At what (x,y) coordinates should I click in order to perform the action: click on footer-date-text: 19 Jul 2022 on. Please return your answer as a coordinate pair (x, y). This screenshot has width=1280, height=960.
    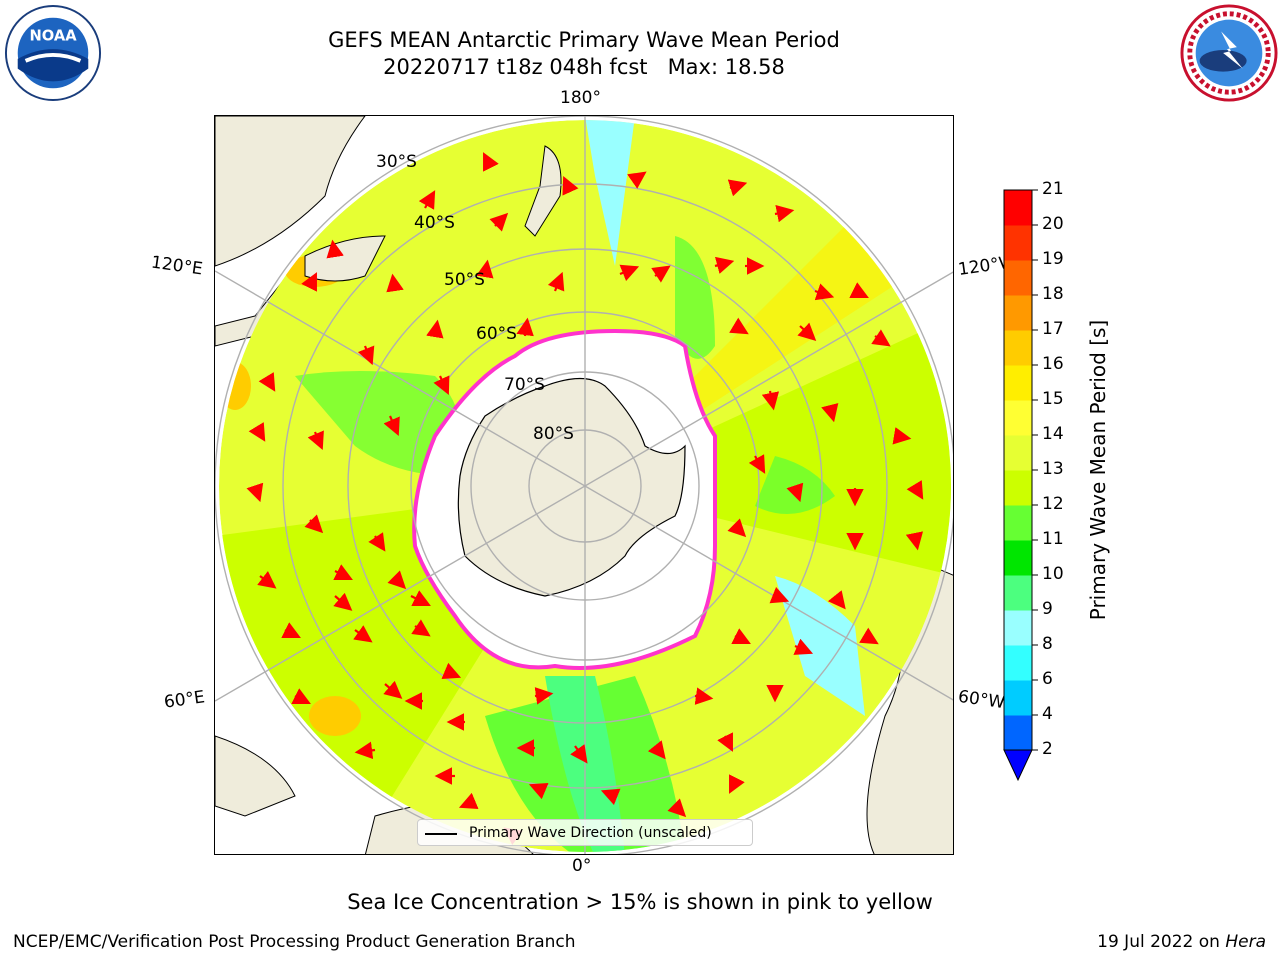
    Looking at the image, I should click on (1161, 942).